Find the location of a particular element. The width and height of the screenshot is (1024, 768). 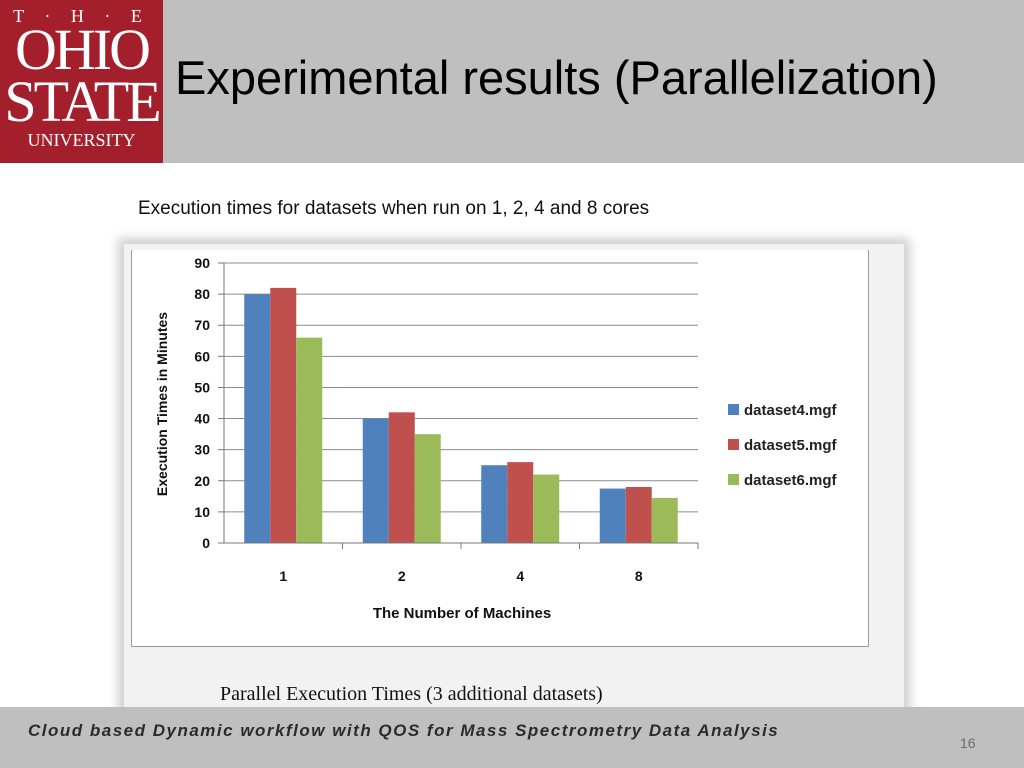

y-tick-label: 90 is located at coordinates (202, 263).